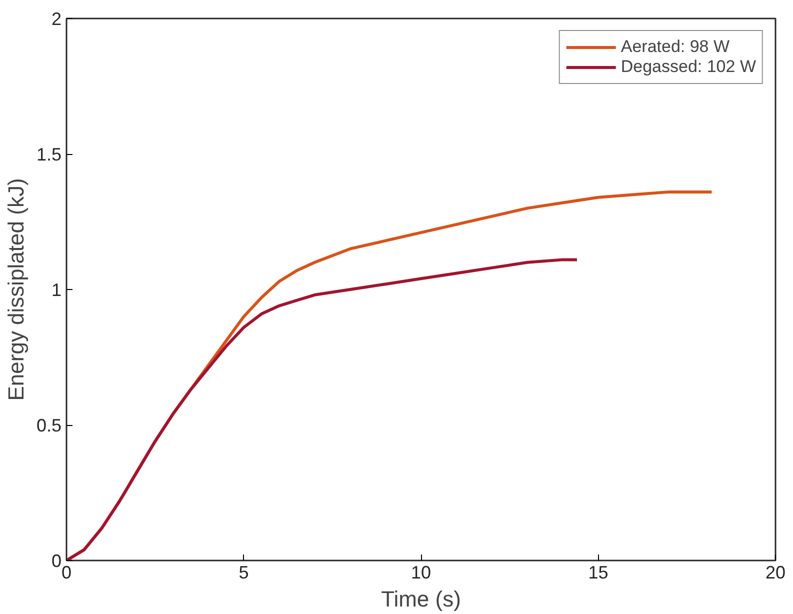 This screenshot has height=614, width=793. Describe the element at coordinates (688, 67) in the screenshot. I see `legend-label: Degassed: 102 W` at that location.